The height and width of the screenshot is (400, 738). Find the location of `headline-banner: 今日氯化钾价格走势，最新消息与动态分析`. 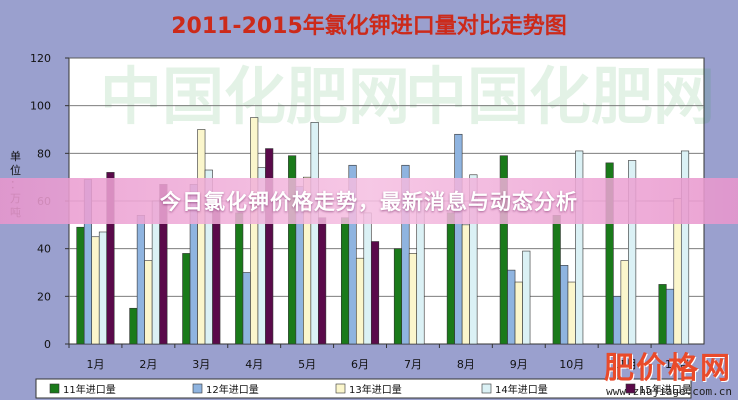

headline-banner: 今日氯化钾价格走势，最新消息与动态分析 is located at coordinates (369, 201).